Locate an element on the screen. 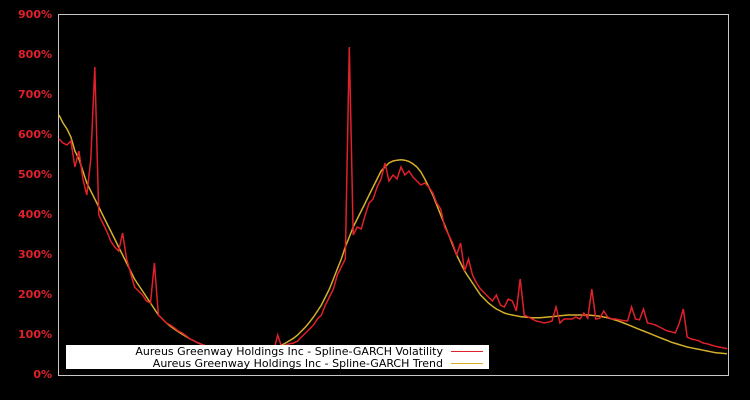 This screenshot has height=400, width=750. y-tick-label: 200% is located at coordinates (35, 294).